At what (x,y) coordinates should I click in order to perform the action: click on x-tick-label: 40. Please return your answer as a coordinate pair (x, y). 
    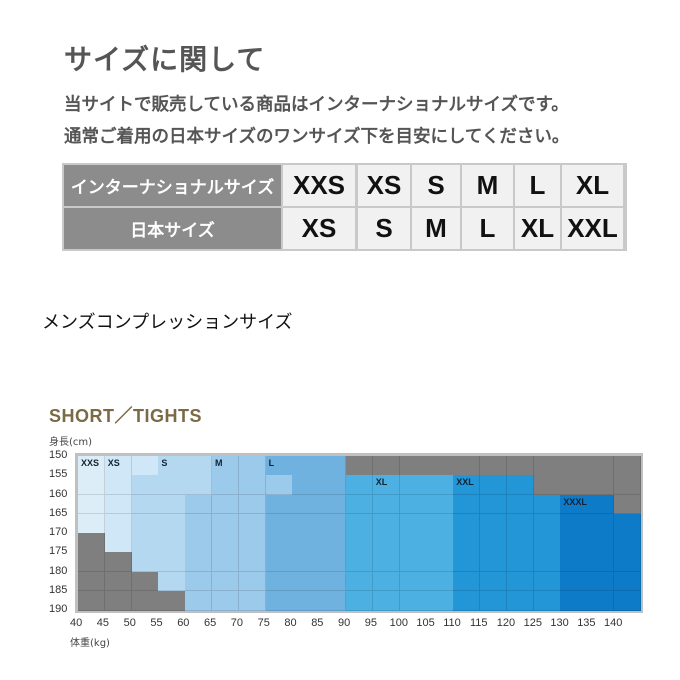
    Looking at the image, I should click on (76, 623).